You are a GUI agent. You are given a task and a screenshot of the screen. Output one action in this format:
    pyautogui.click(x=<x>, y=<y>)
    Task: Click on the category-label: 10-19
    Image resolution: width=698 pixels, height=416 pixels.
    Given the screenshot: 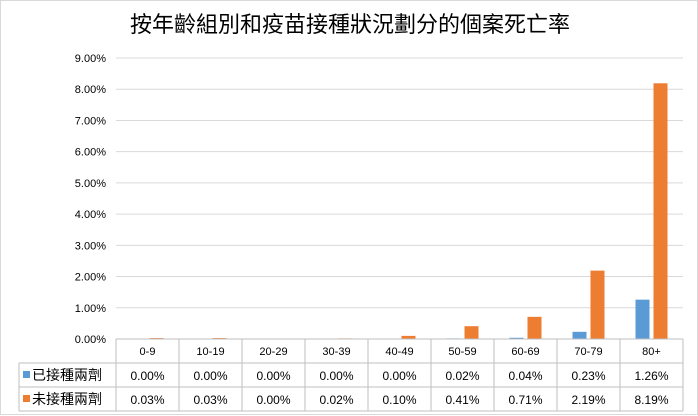 What is the action you would take?
    pyautogui.click(x=210, y=352)
    